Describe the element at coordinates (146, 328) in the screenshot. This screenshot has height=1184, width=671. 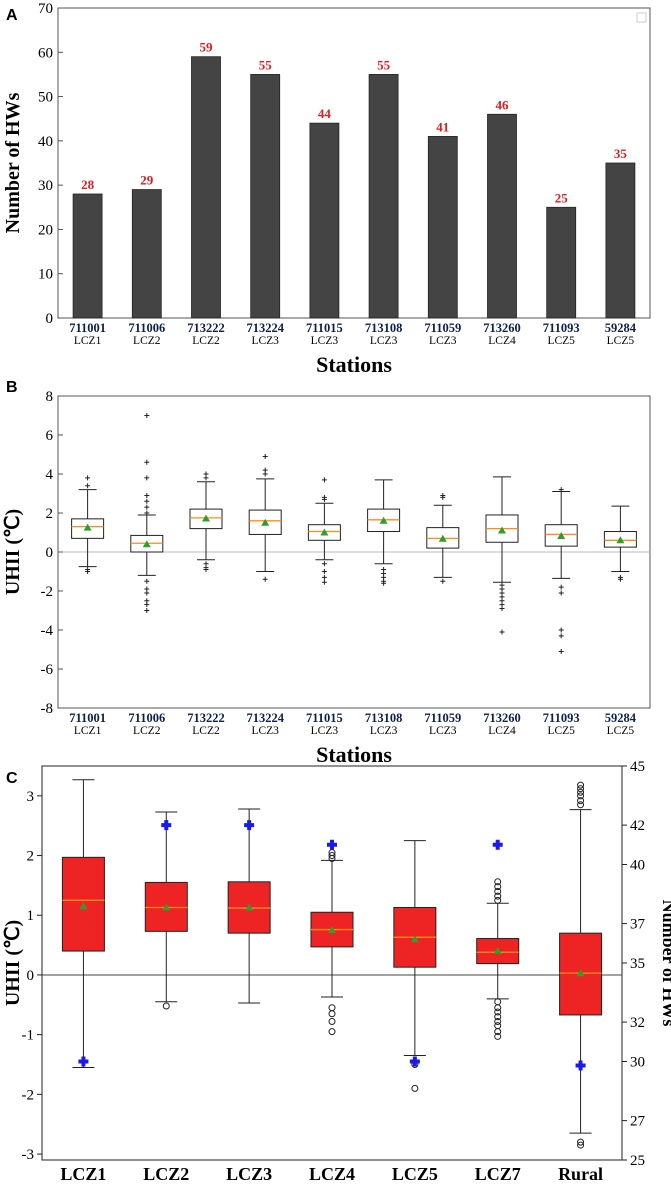
I see `x-tick-label: 711006` at that location.